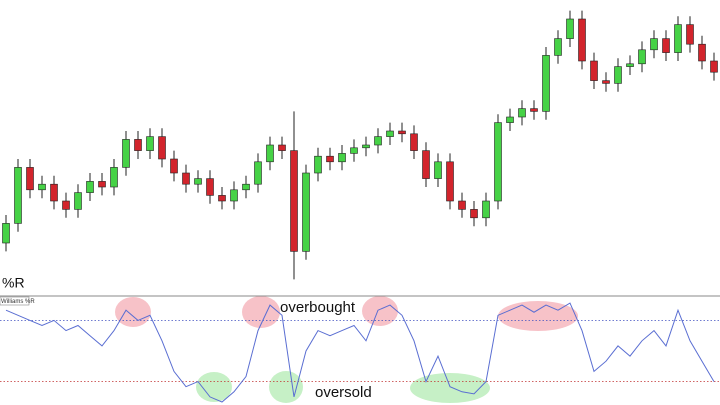 This screenshot has width=720, height=405. What do you see at coordinates (13, 283) in the screenshot?
I see `indicator-title: %R` at bounding box center [13, 283].